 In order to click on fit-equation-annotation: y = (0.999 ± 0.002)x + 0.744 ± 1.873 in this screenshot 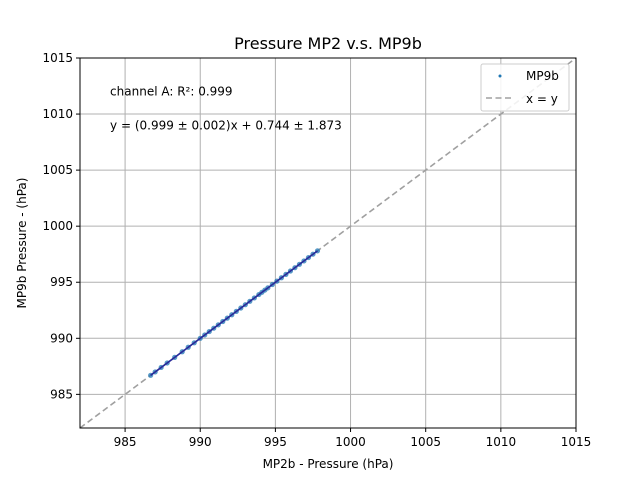, I will do `click(226, 125)`.